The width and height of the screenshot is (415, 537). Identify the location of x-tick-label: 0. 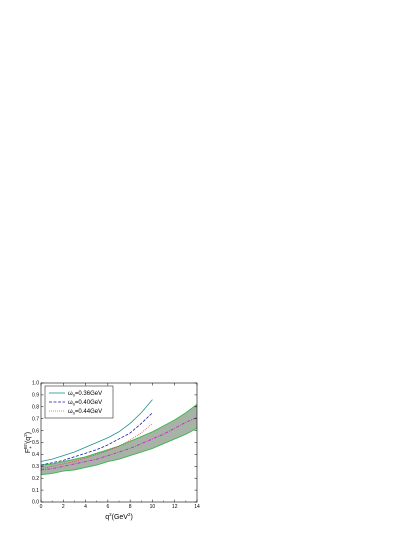
(41, 507).